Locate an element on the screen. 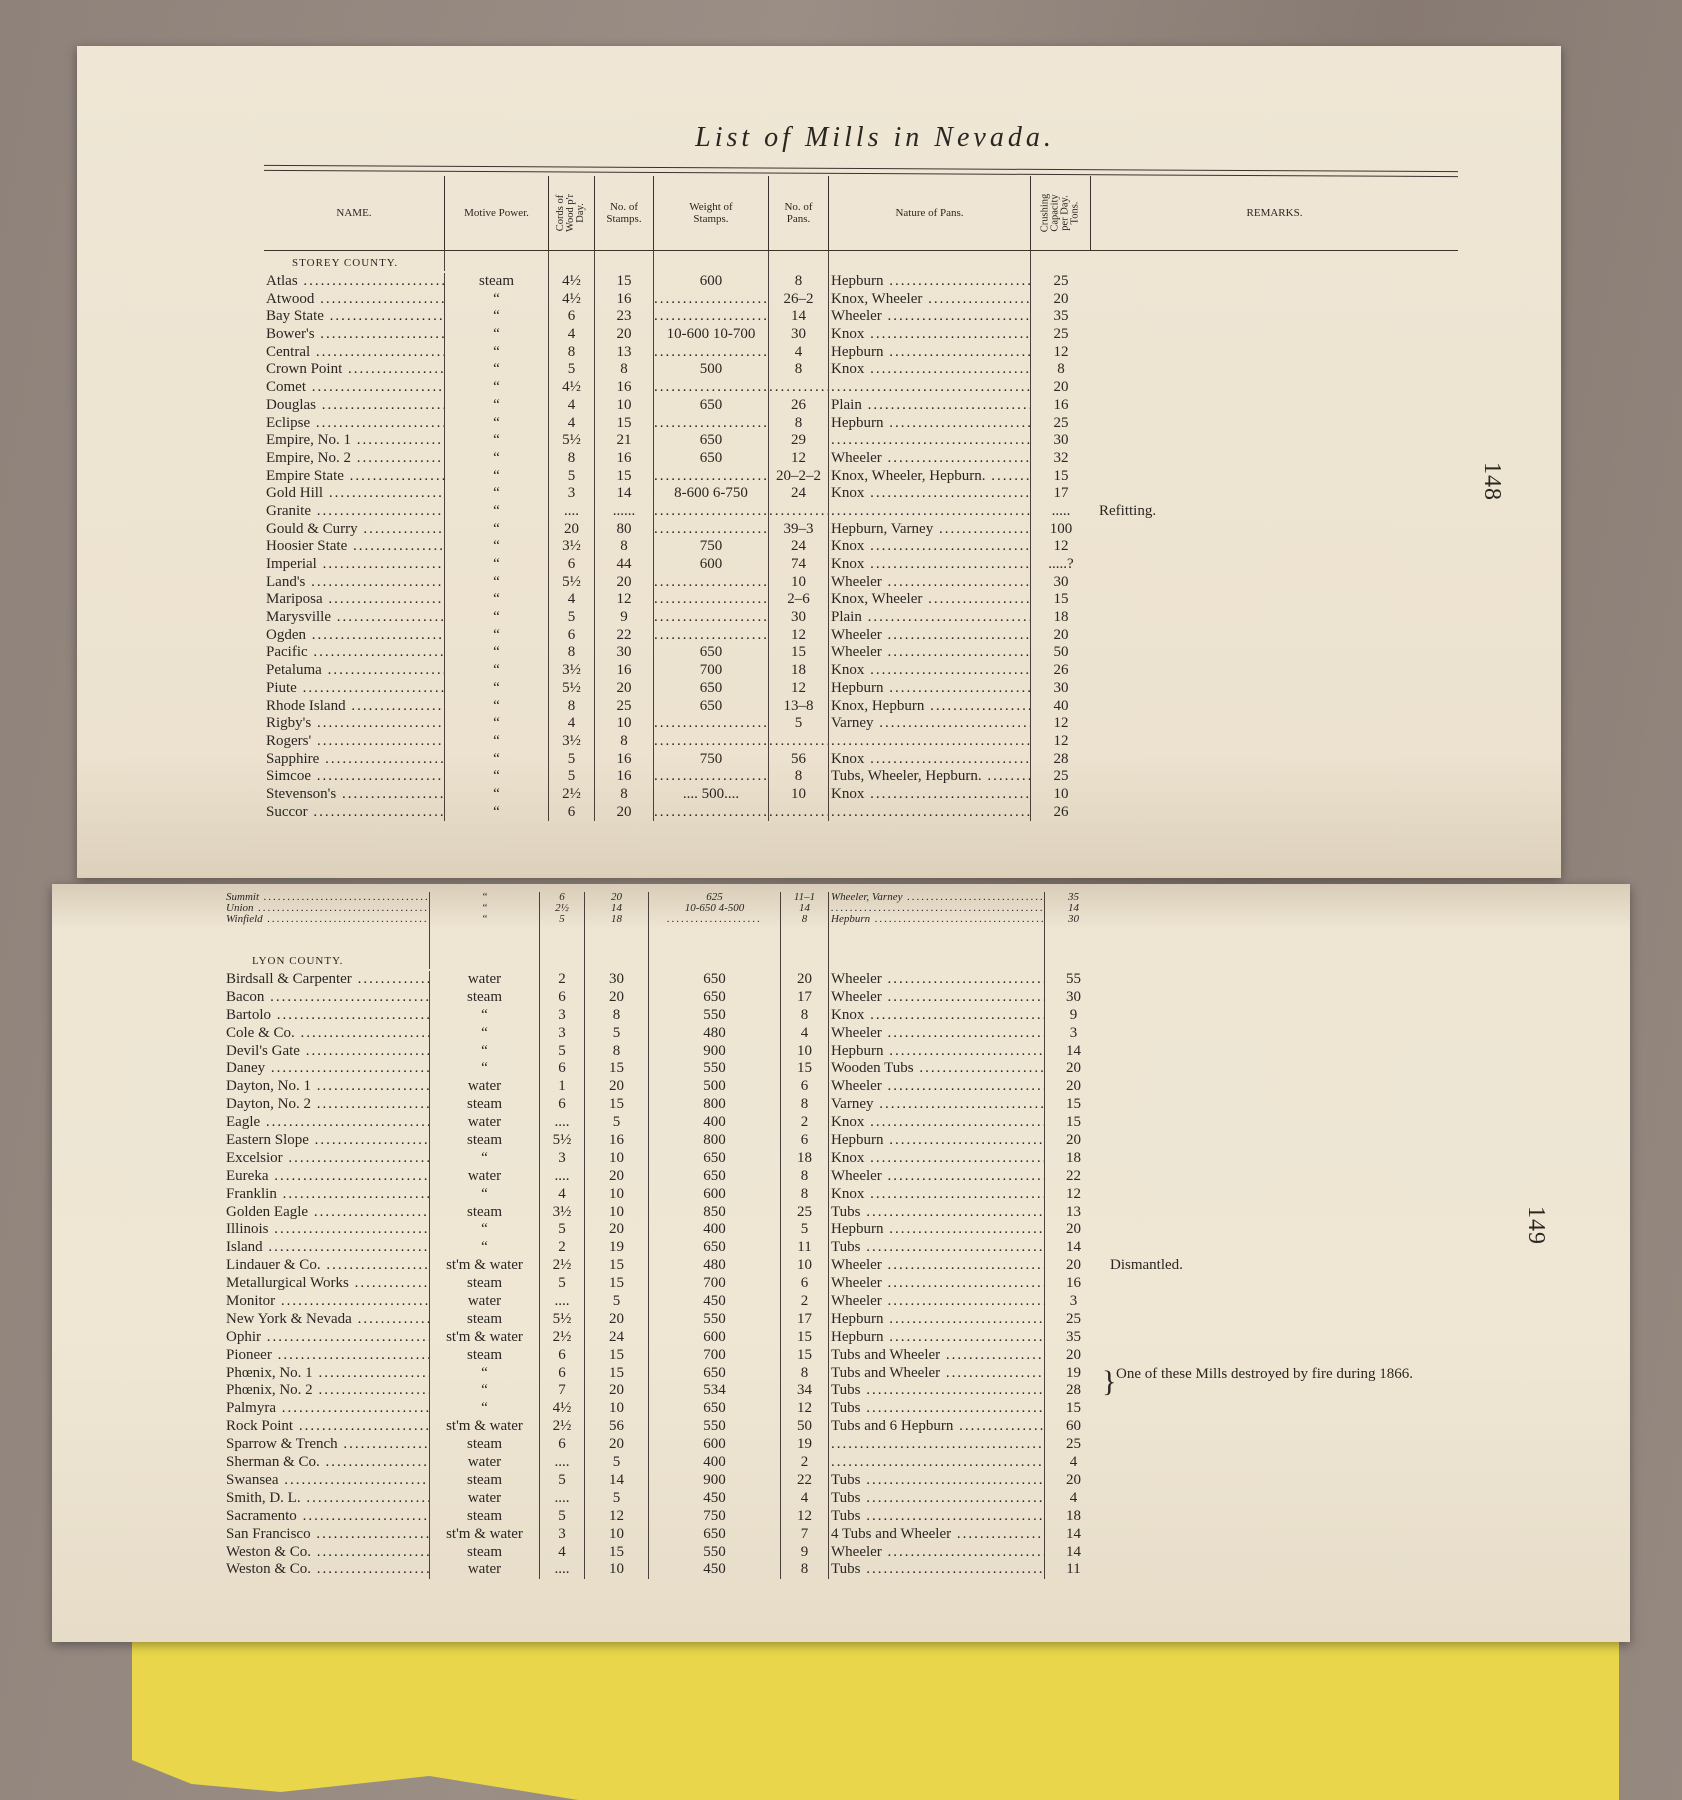 Image resolution: width=1682 pixels, height=1800 pixels. nature-of-pans: Knox is located at coordinates (930, 335).